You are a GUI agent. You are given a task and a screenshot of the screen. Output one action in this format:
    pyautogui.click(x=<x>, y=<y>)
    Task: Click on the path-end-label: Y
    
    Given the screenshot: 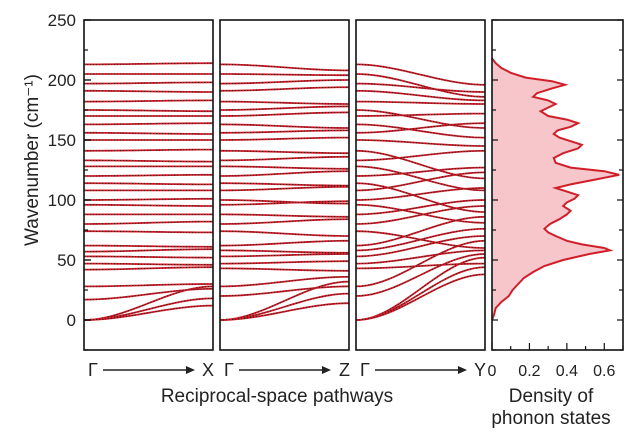 What is the action you would take?
    pyautogui.click(x=480, y=370)
    